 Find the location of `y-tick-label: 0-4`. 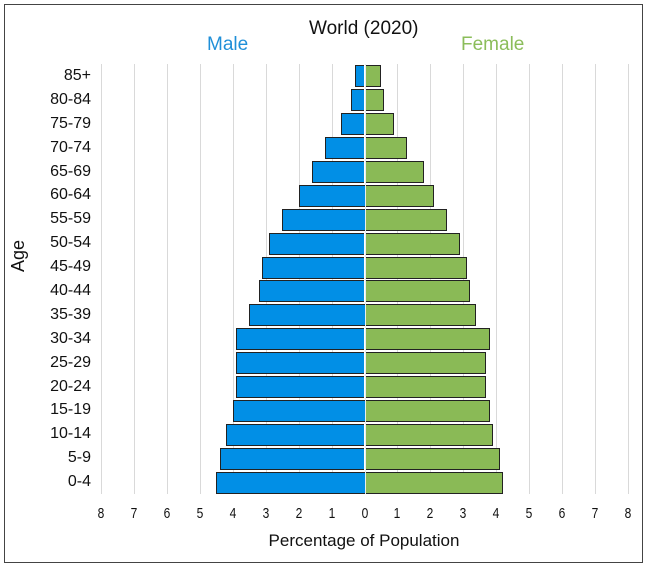

y-tick-label: 0-4 is located at coordinates (79, 482).